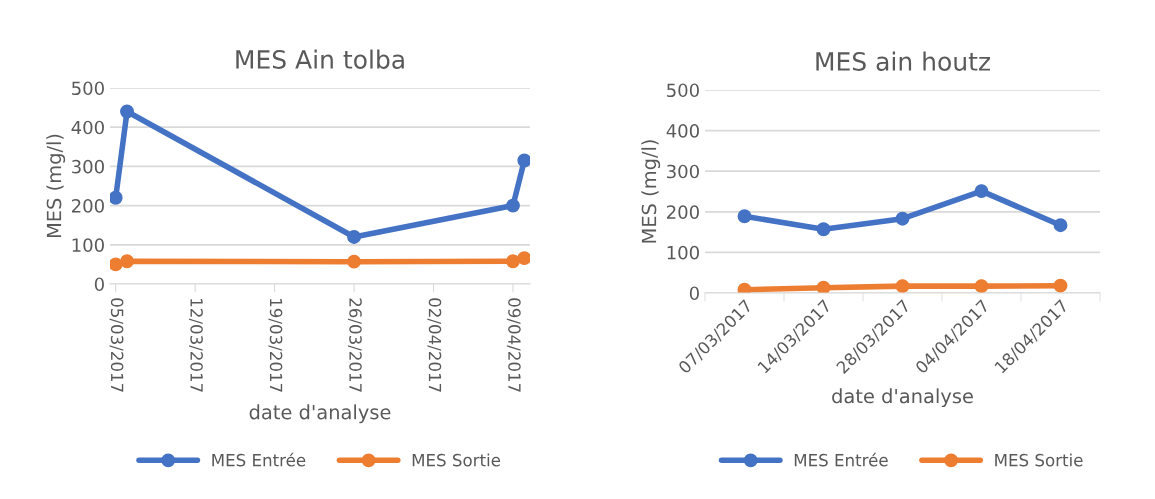 This screenshot has height=499, width=1155. What do you see at coordinates (354, 345) in the screenshot?
I see `x-tick-label: 26/03/2017` at bounding box center [354, 345].